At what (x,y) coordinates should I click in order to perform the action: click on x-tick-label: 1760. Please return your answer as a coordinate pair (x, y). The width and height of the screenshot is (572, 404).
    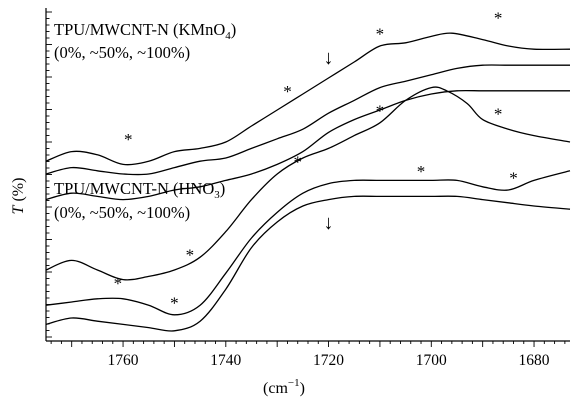
    Looking at the image, I should click on (123, 360).